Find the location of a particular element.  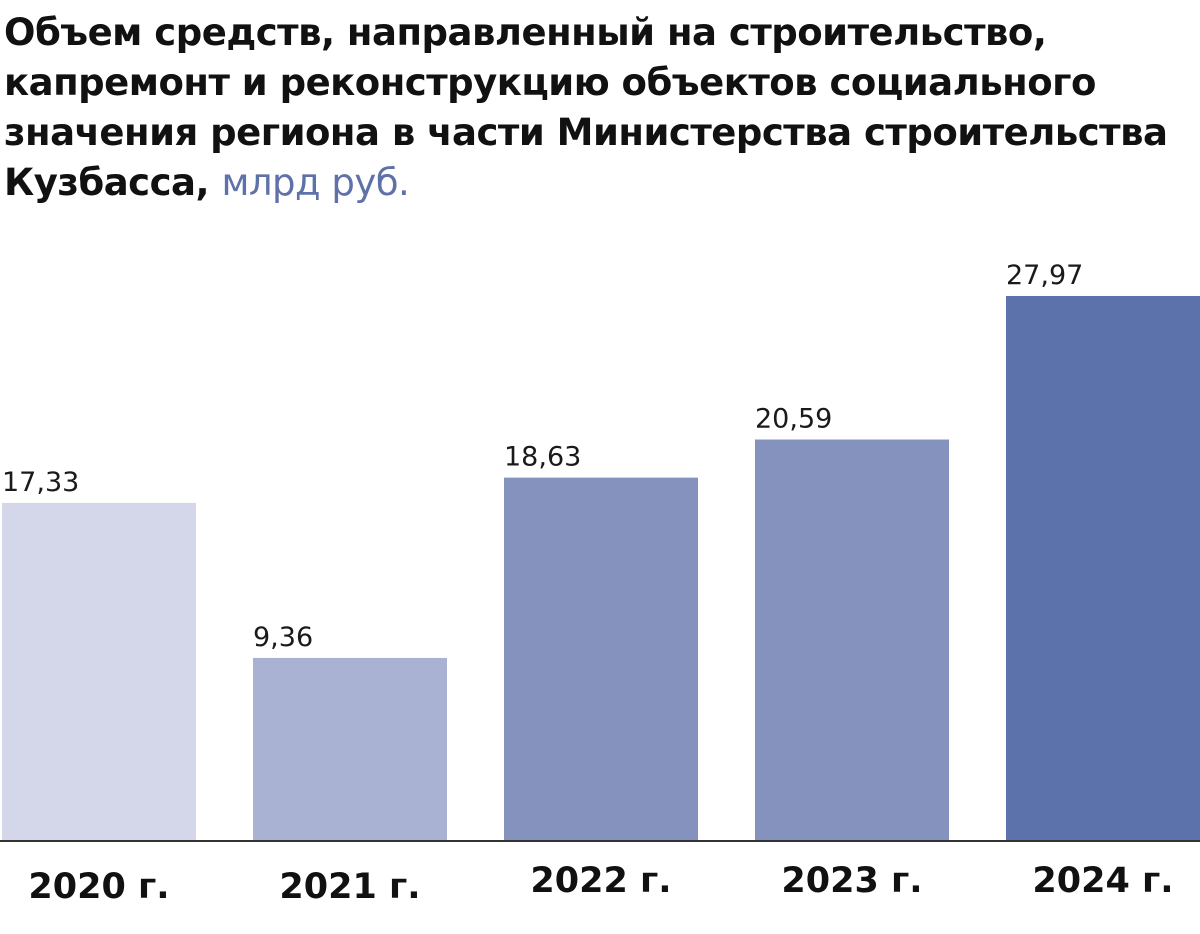

value-label-4: 27,97 is located at coordinates (1044, 275).